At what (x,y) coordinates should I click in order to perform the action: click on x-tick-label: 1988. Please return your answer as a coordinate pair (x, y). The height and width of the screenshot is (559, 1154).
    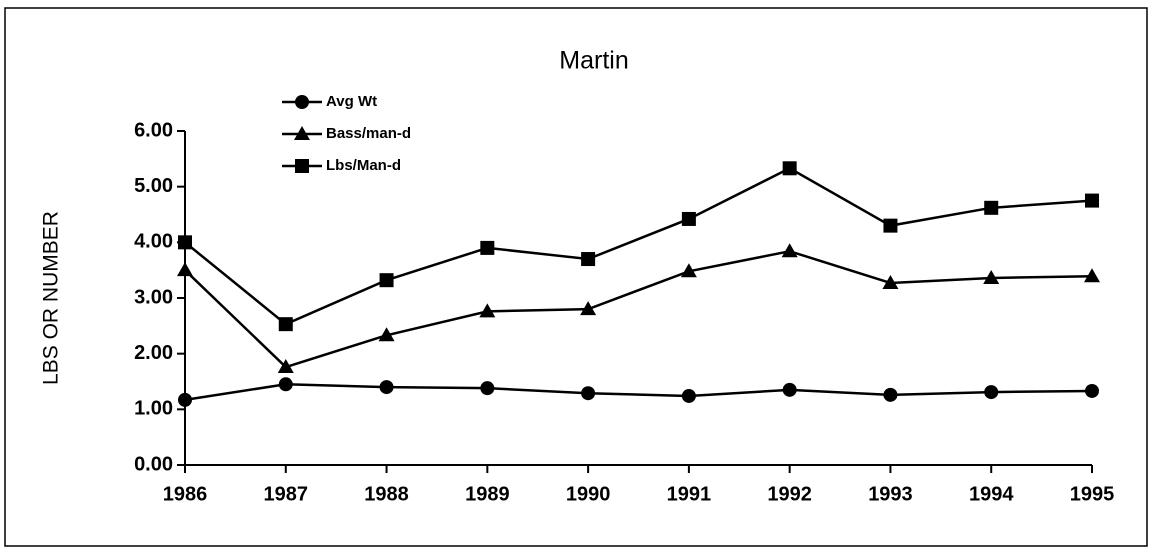
    Looking at the image, I should click on (386, 494).